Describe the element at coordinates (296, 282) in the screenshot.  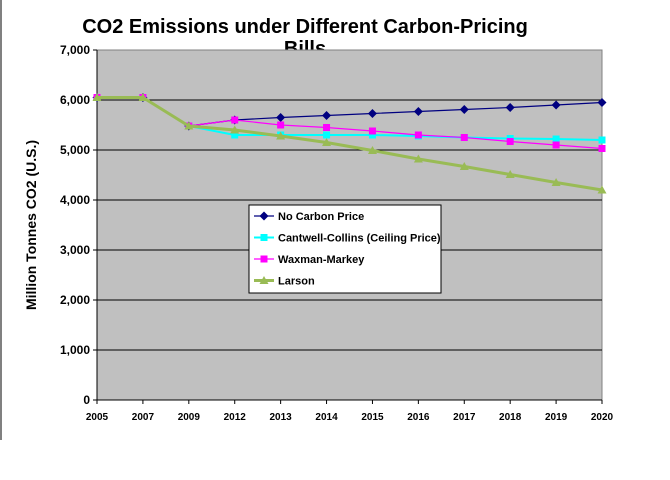
I see `legend-label: Larson` at that location.